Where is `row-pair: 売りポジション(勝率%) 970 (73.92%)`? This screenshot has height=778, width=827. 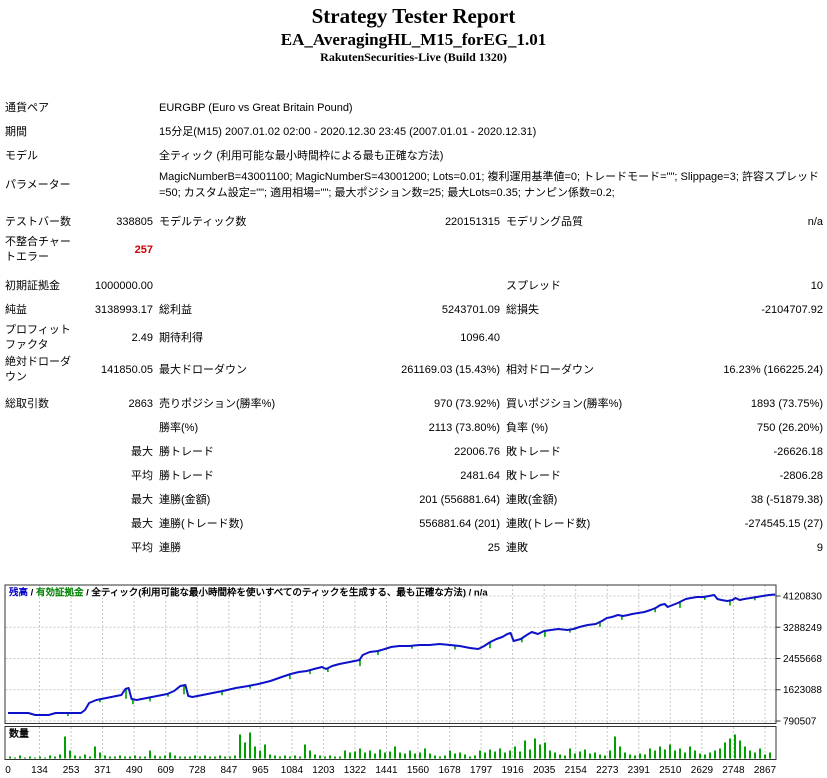 row-pair: 売りポジション(勝率%) 970 (73.92%) is located at coordinates (326, 404).